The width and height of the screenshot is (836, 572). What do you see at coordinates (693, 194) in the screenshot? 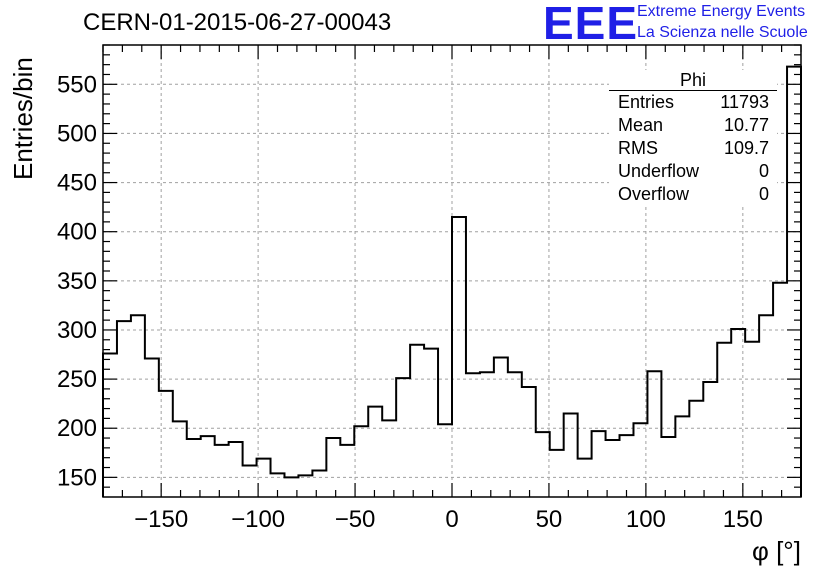
I see `stats-row-overflow: Overflow 0` at bounding box center [693, 194].